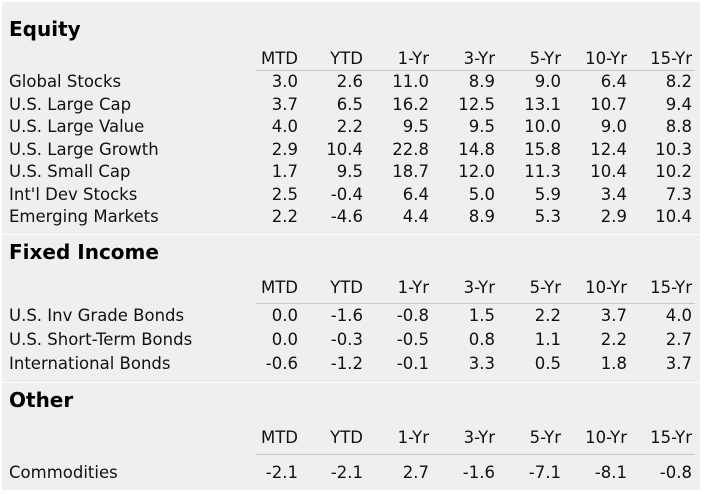 The width and height of the screenshot is (704, 494). I want to click on cell-1yr: -0.1, so click(412, 363).